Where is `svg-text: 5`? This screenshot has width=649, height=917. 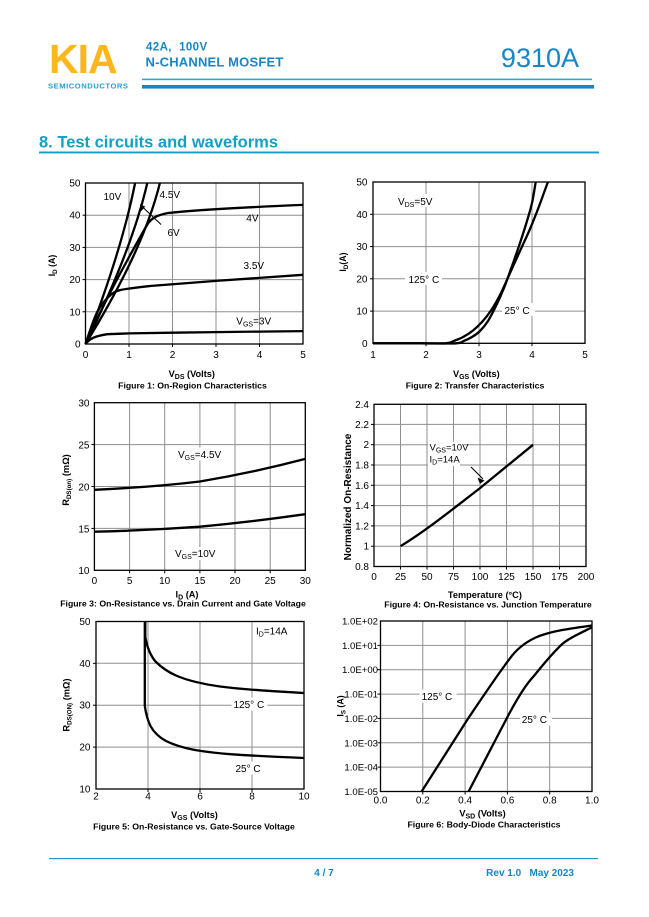
svg-text: 5 is located at coordinates (130, 581).